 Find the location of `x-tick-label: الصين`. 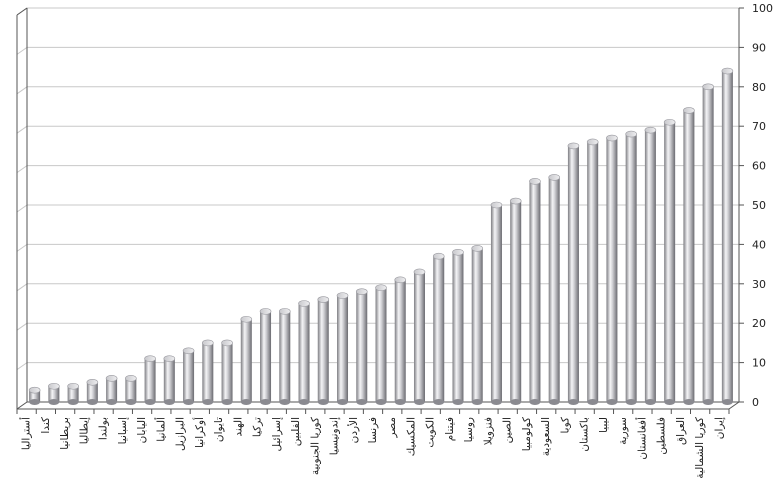

x-tick-label: الصين is located at coordinates (508, 430).